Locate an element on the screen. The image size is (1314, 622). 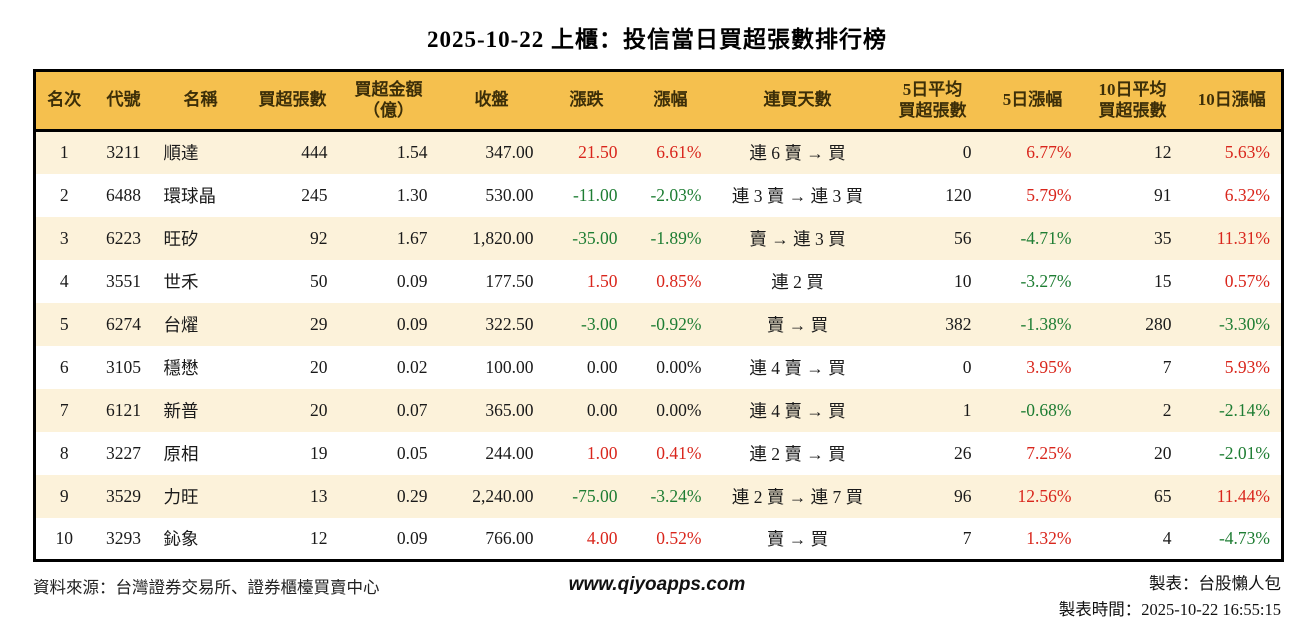
cell-buy-streak: 連 4 賣 → 買 is located at coordinates (797, 410).